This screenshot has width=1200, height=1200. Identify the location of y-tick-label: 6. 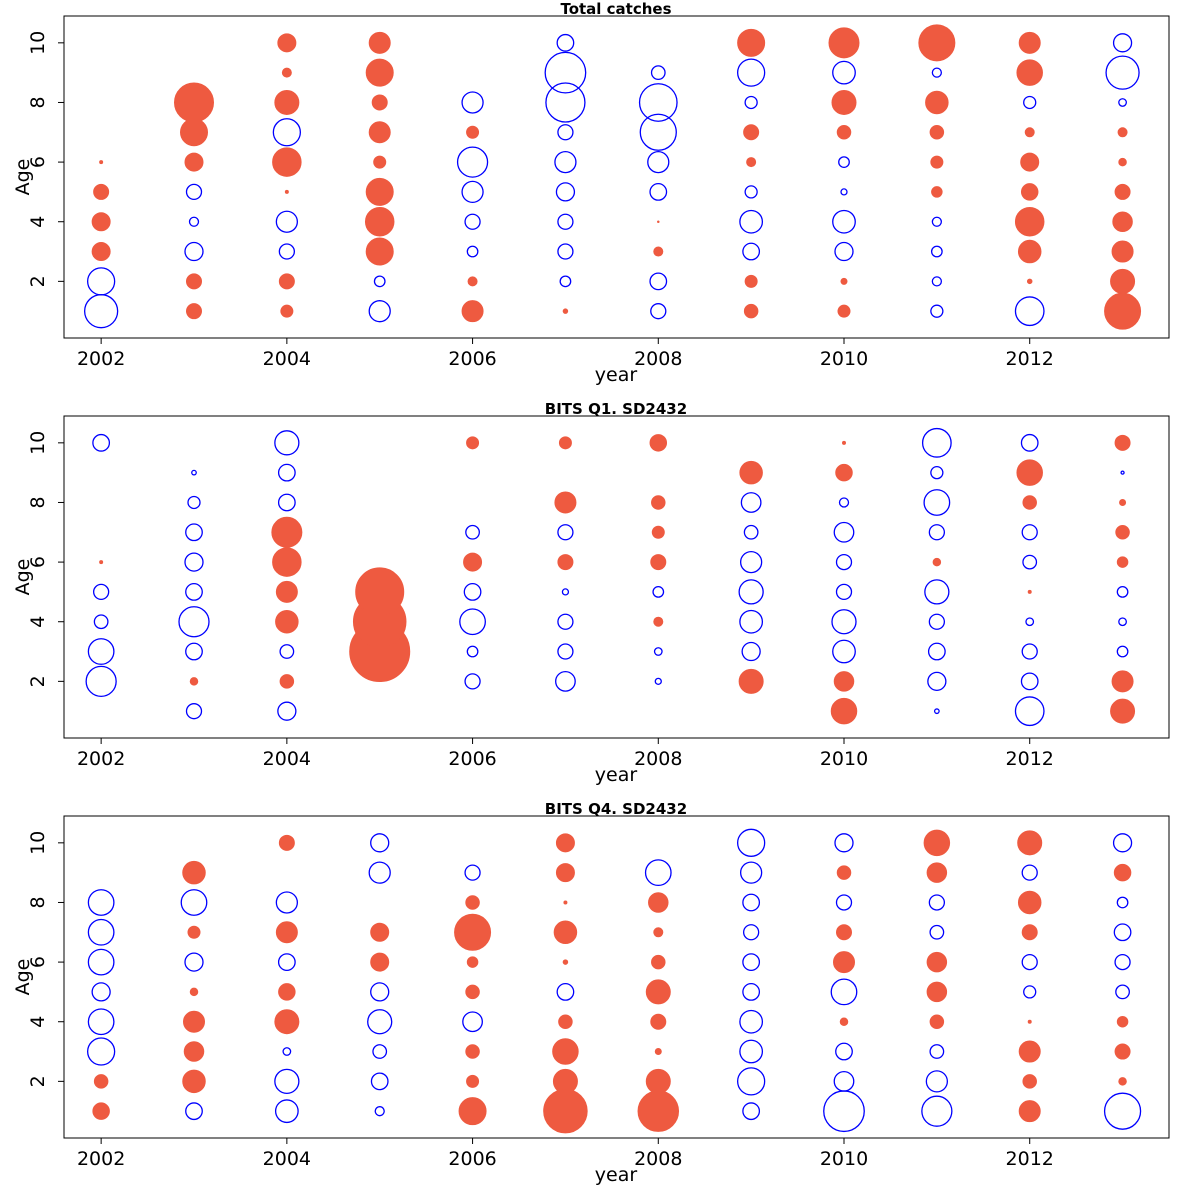
(38, 962).